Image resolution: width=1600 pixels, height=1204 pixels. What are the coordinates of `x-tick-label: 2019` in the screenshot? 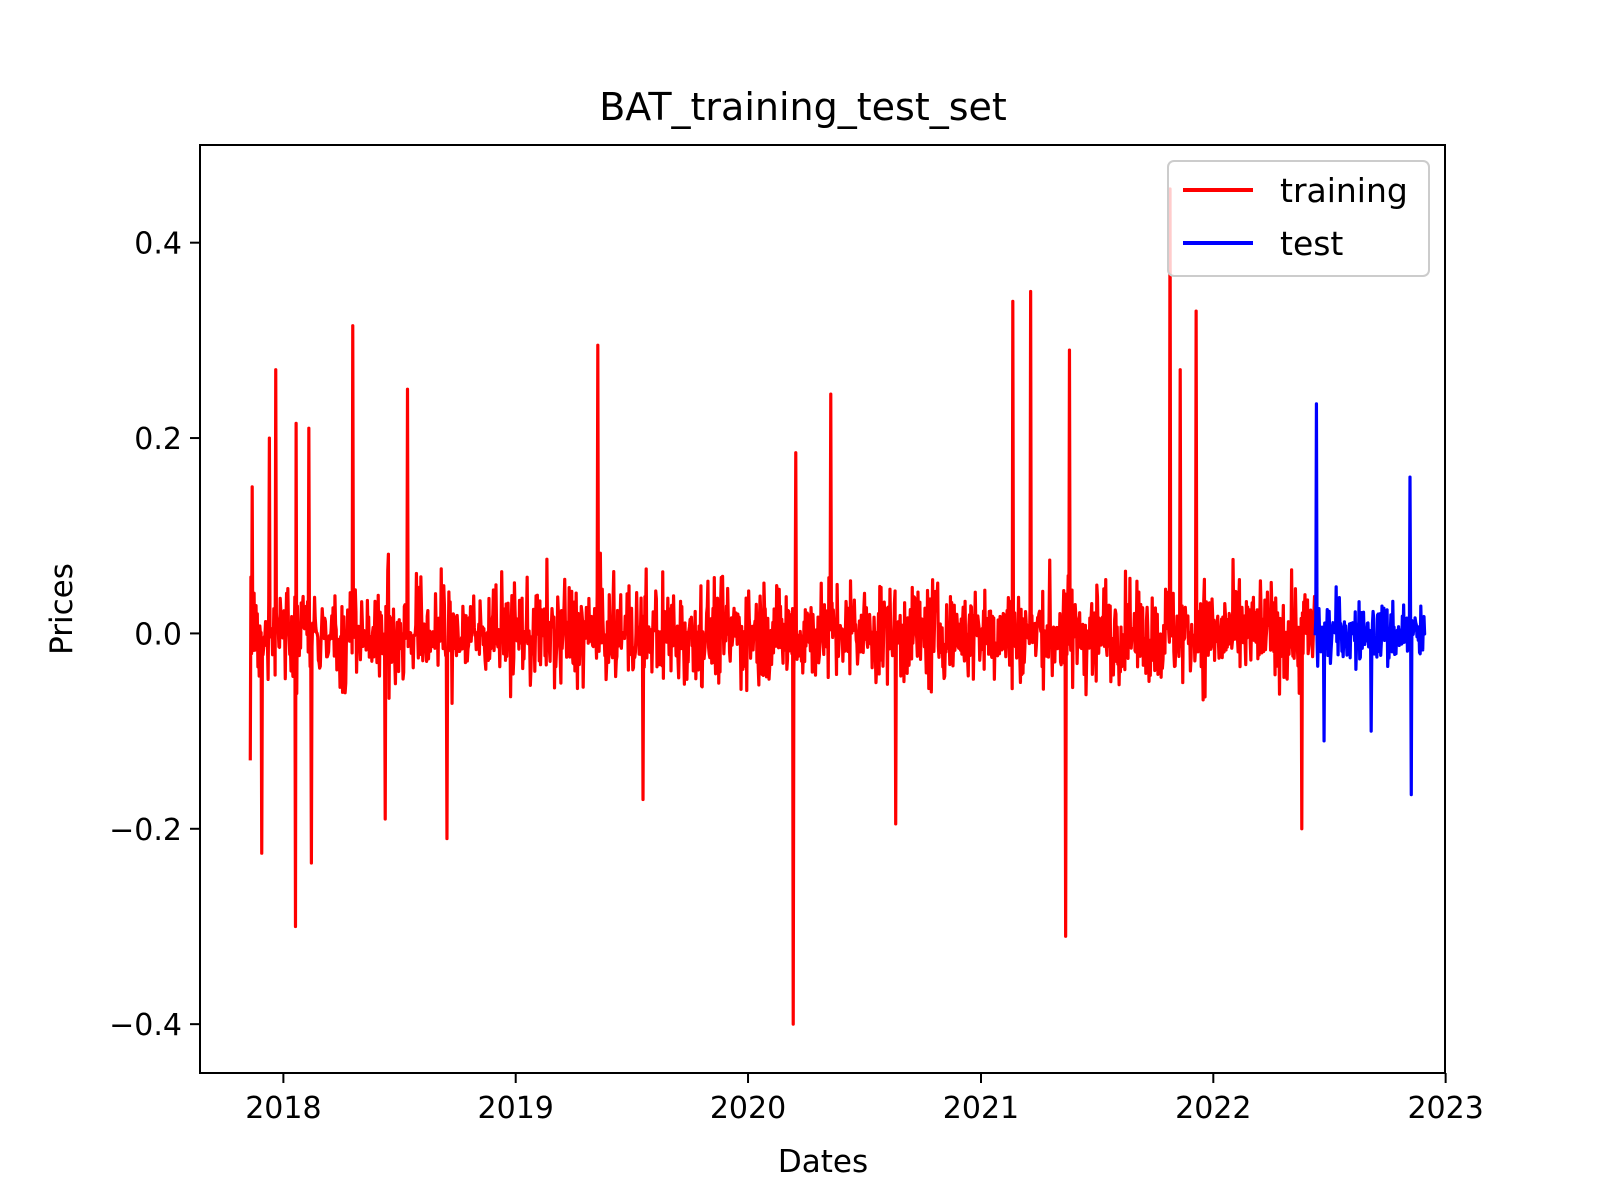 It's located at (516, 1108).